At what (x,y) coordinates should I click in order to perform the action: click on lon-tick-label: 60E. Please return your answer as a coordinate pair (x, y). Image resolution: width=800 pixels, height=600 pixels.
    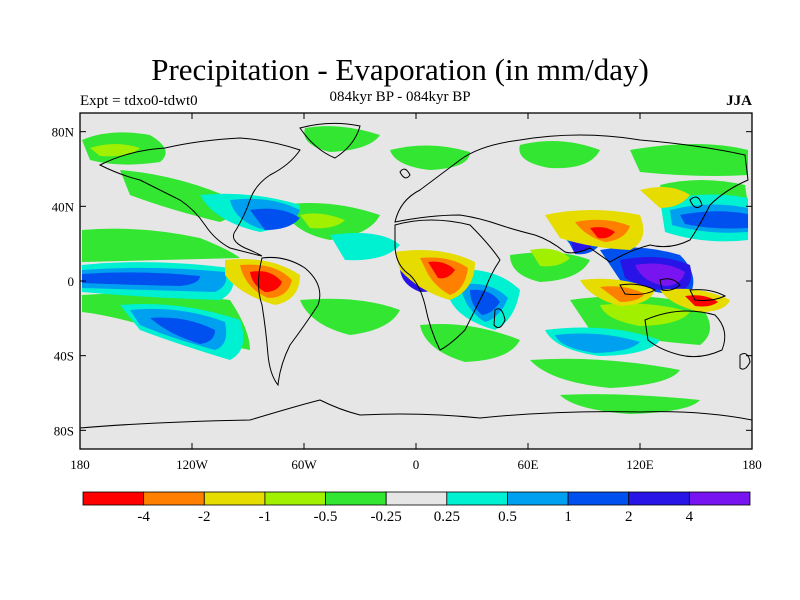
    Looking at the image, I should click on (528, 464).